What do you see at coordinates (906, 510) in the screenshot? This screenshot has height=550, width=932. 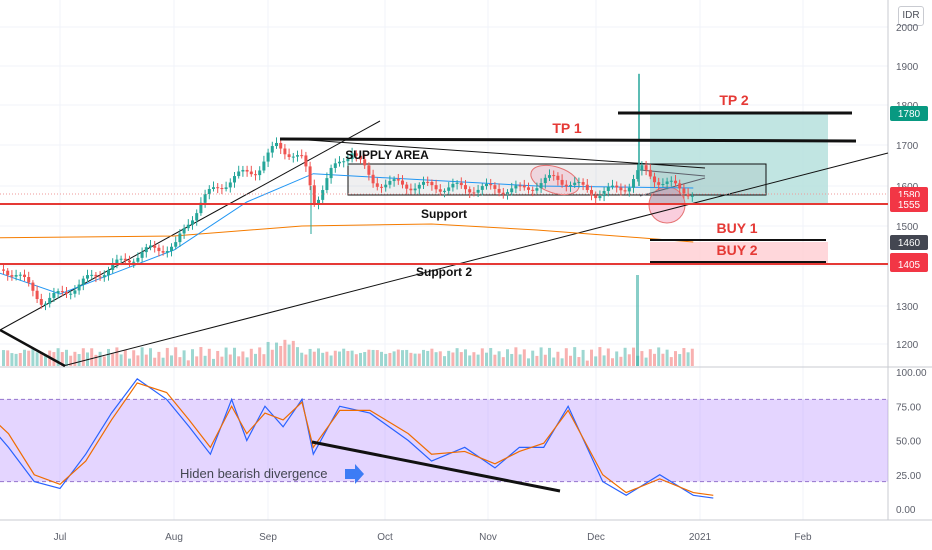 I see `stoch-tick-label: 0.00` at bounding box center [906, 510].